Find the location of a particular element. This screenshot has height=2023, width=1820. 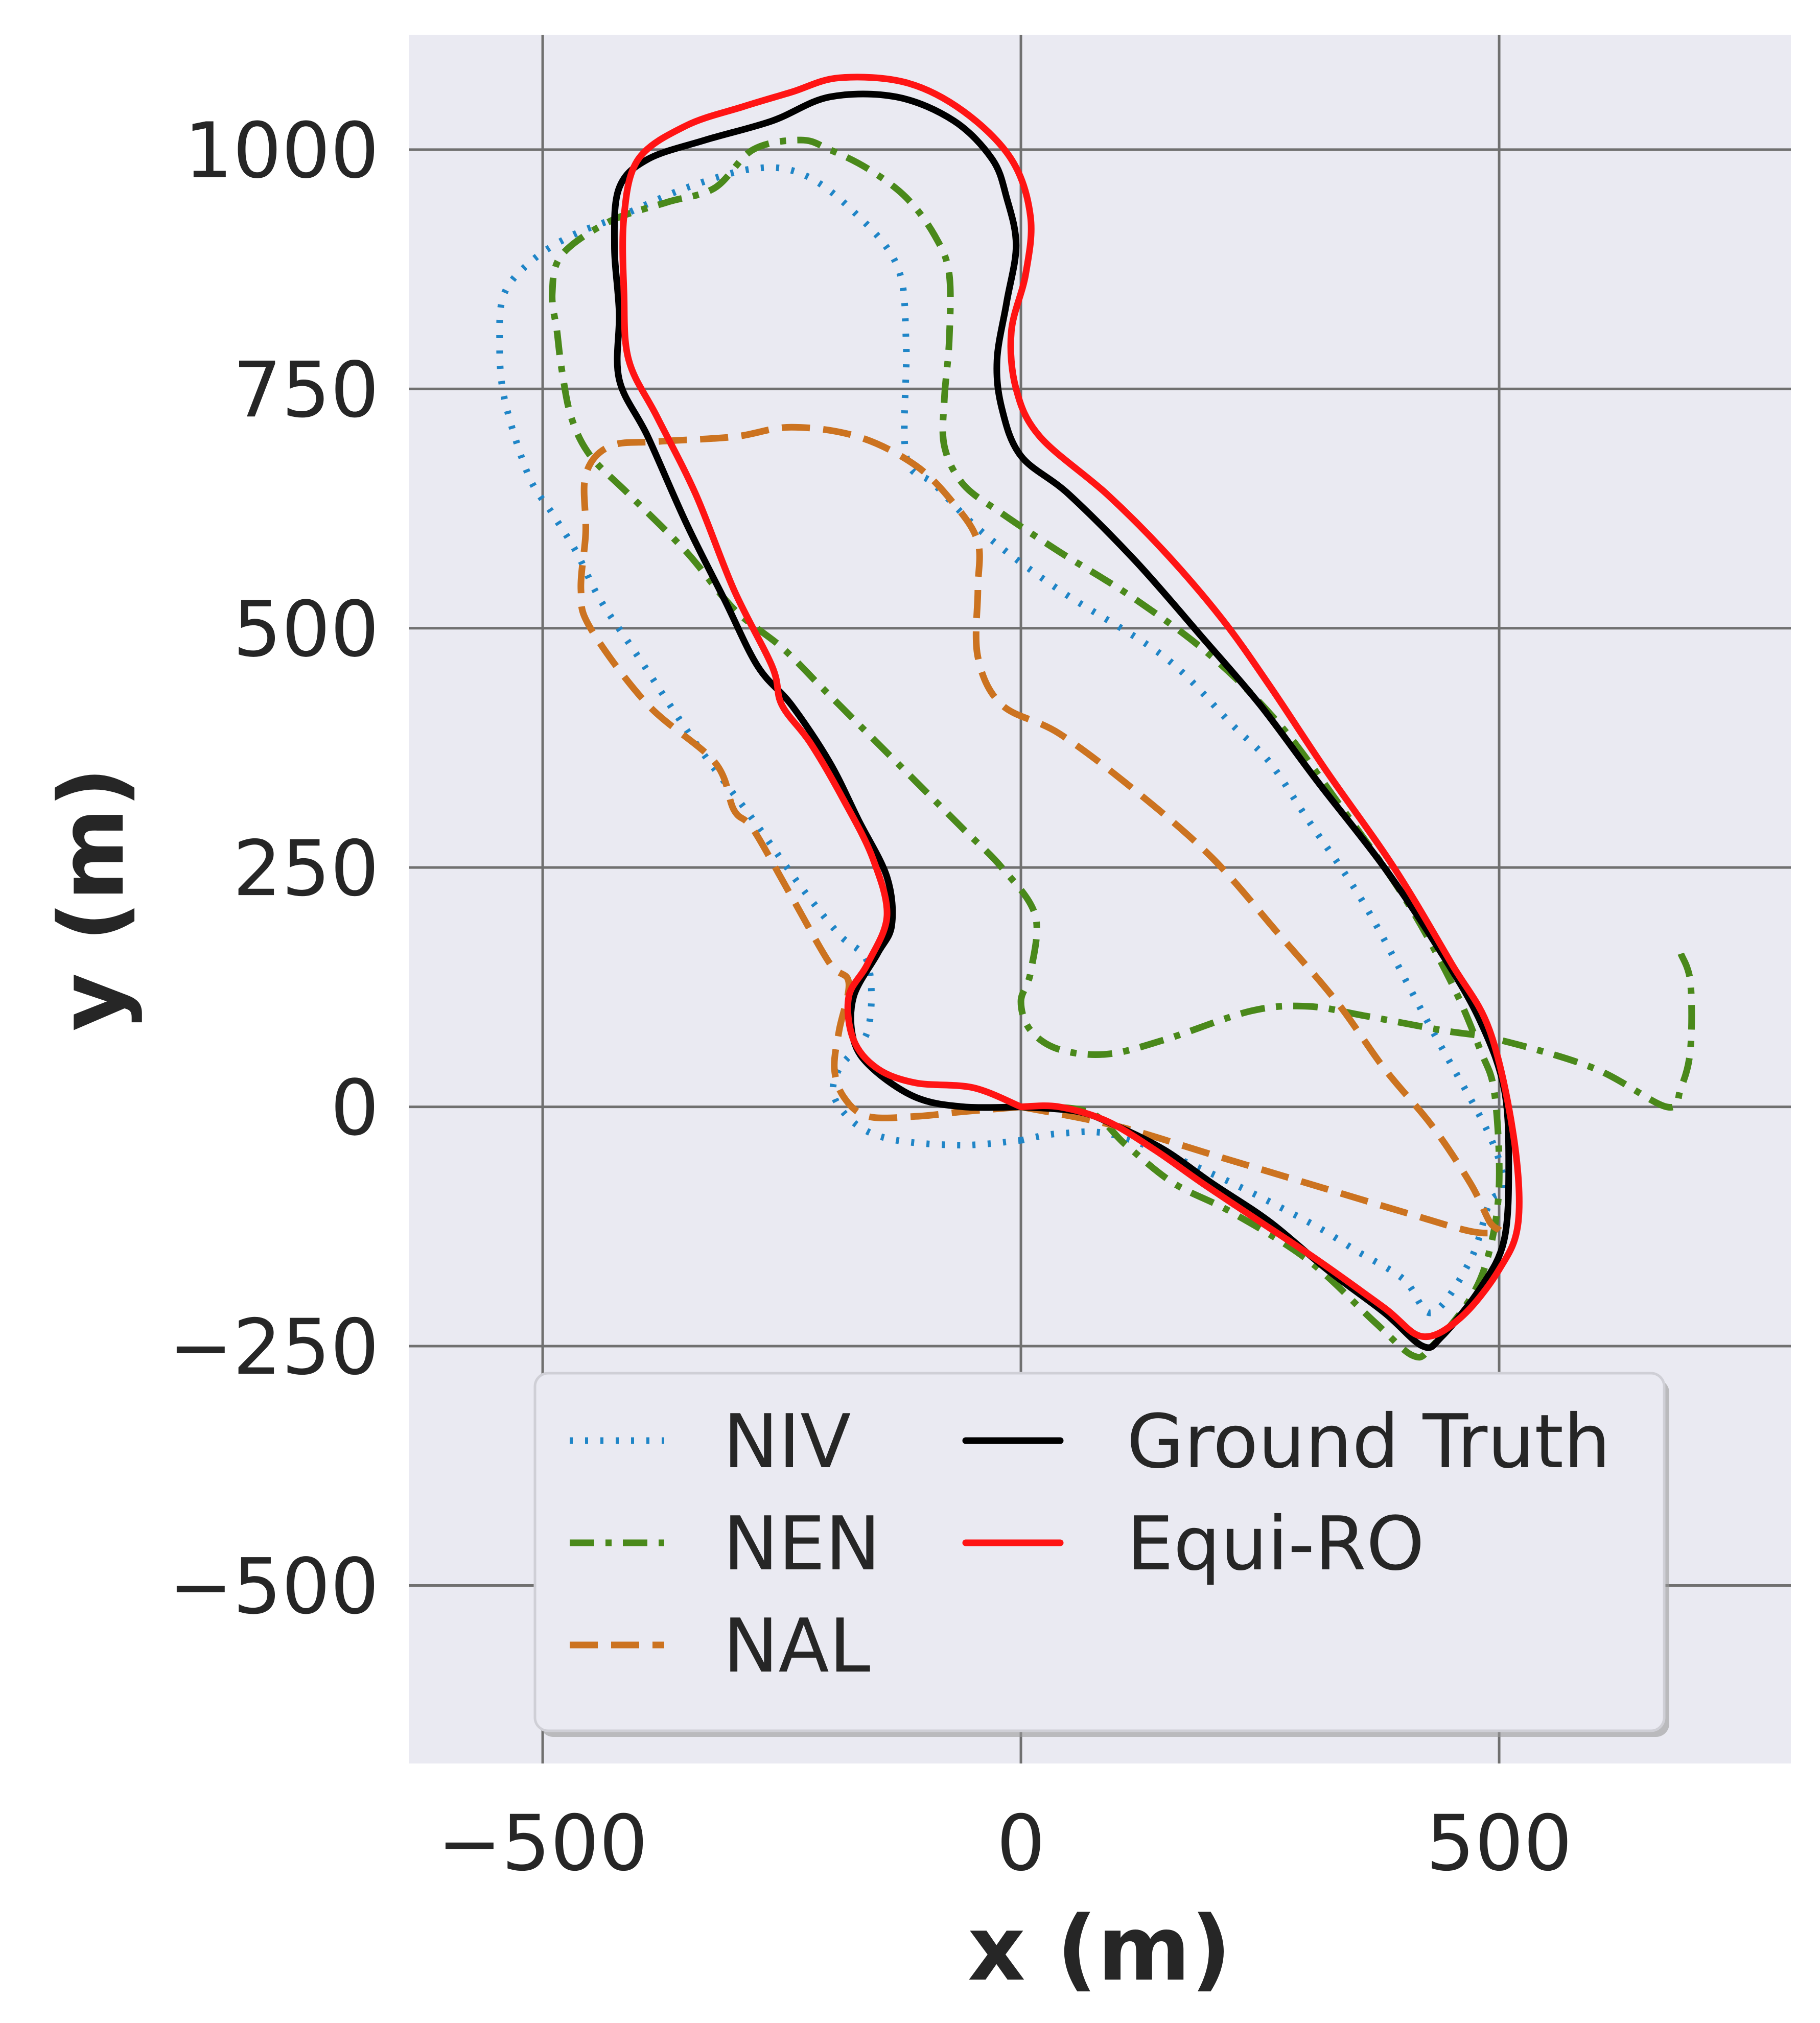

x-tick-labels: −500 0 500 is located at coordinates (1004, 1844).